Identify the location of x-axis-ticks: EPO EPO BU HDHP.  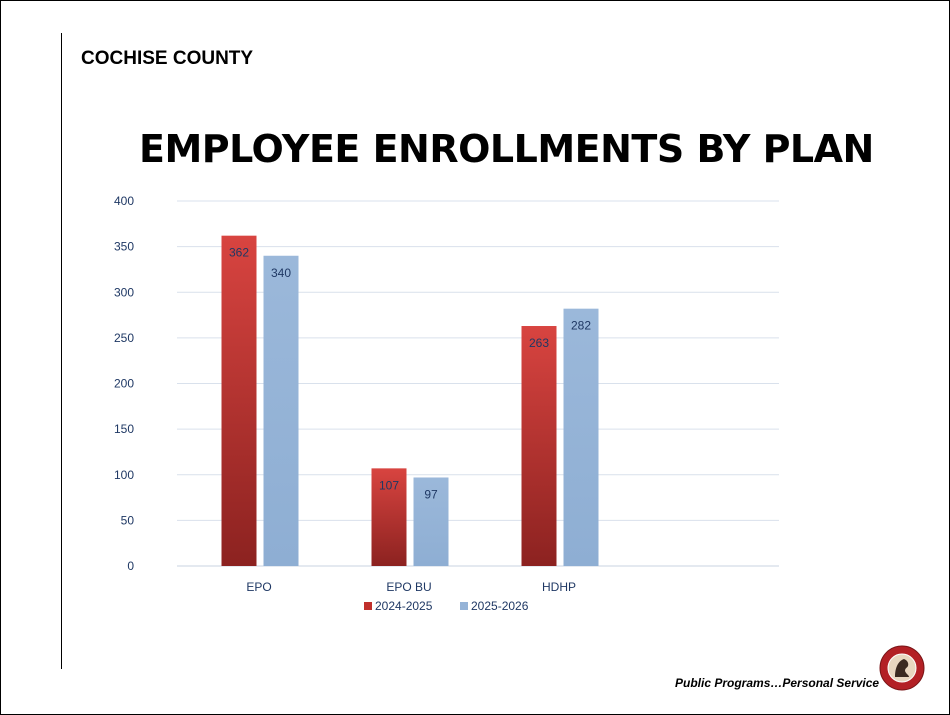
(411, 587).